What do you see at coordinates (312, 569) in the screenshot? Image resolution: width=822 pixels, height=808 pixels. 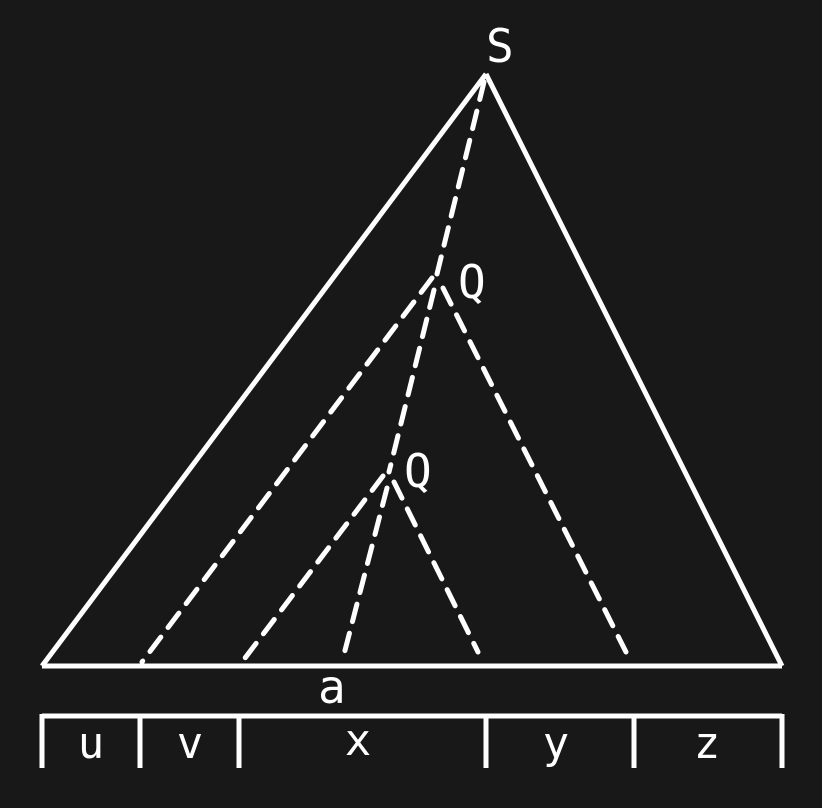 I see `lower-q-left-edge` at bounding box center [312, 569].